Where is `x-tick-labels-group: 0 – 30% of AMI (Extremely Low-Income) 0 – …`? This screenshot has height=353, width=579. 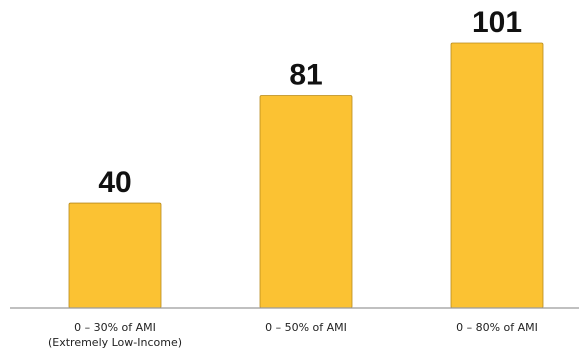 x-tick-labels-group: 0 – 30% of AMI (Extremely Low-Income) 0 – … is located at coordinates (293, 335).